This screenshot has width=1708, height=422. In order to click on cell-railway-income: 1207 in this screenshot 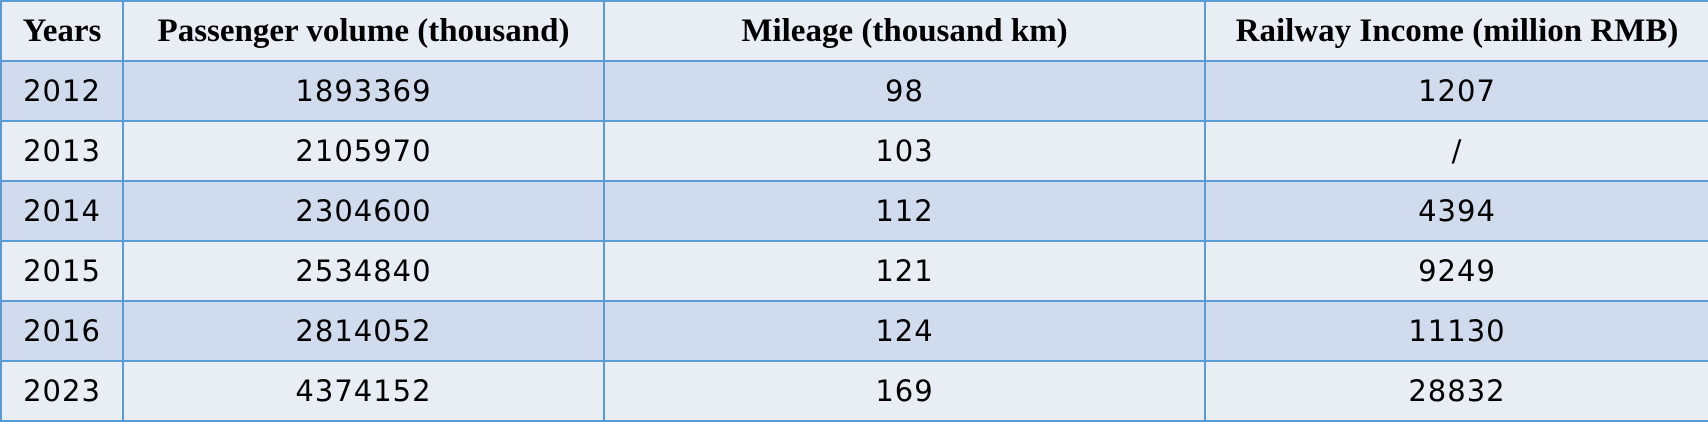, I will do `click(1456, 91)`.